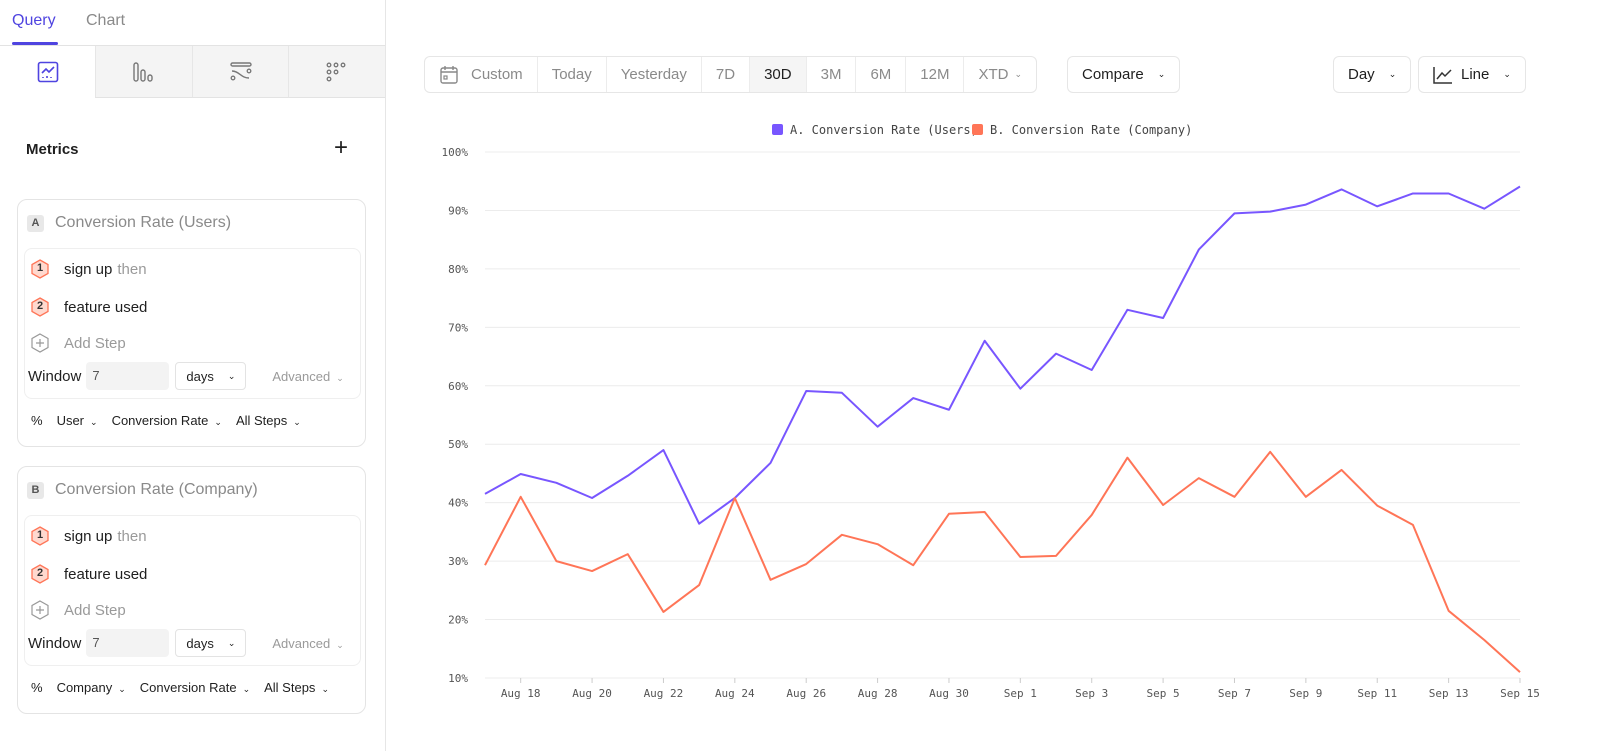 This screenshot has height=751, width=1600. What do you see at coordinates (949, 693) in the screenshot?
I see `x-tick-label: Aug 30` at bounding box center [949, 693].